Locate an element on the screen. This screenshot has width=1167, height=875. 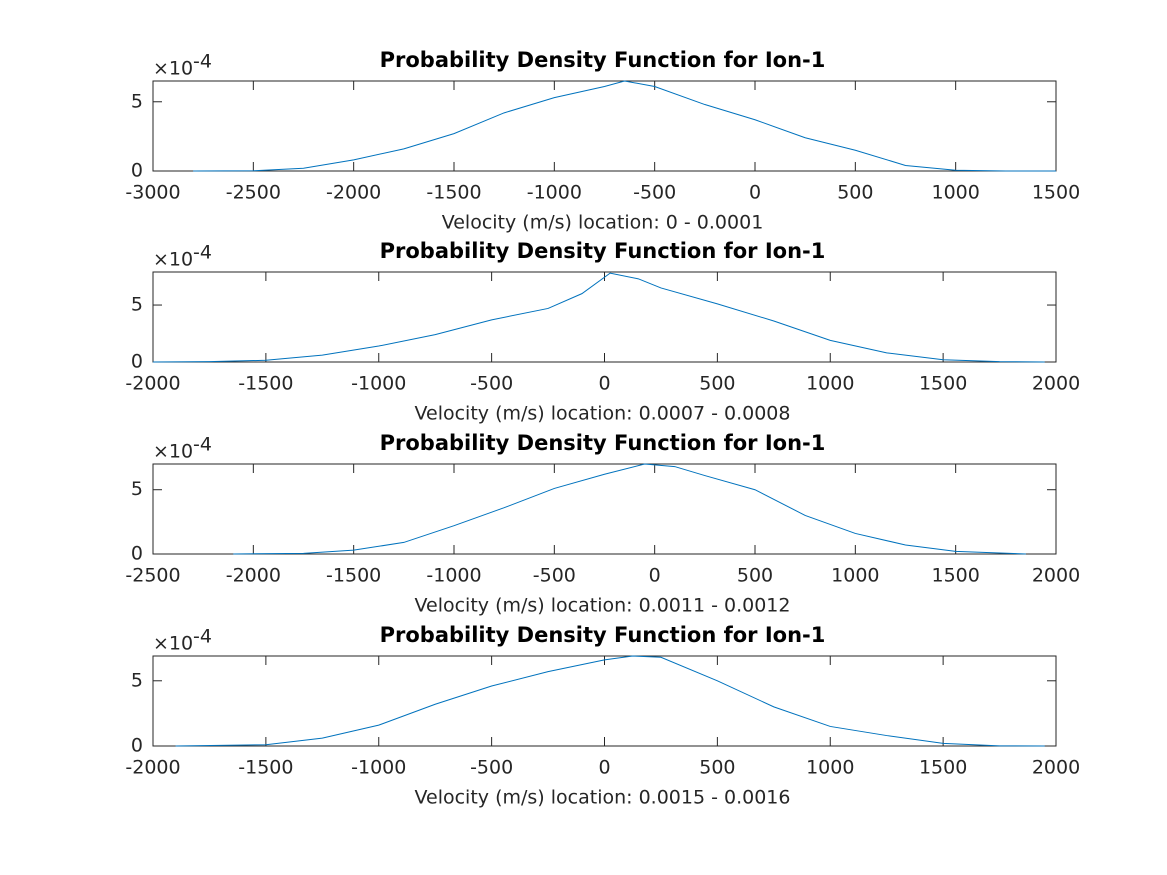
x-axis-label: Velocity (m/s) location: 0.0011 - 0.0012 is located at coordinates (603, 606).